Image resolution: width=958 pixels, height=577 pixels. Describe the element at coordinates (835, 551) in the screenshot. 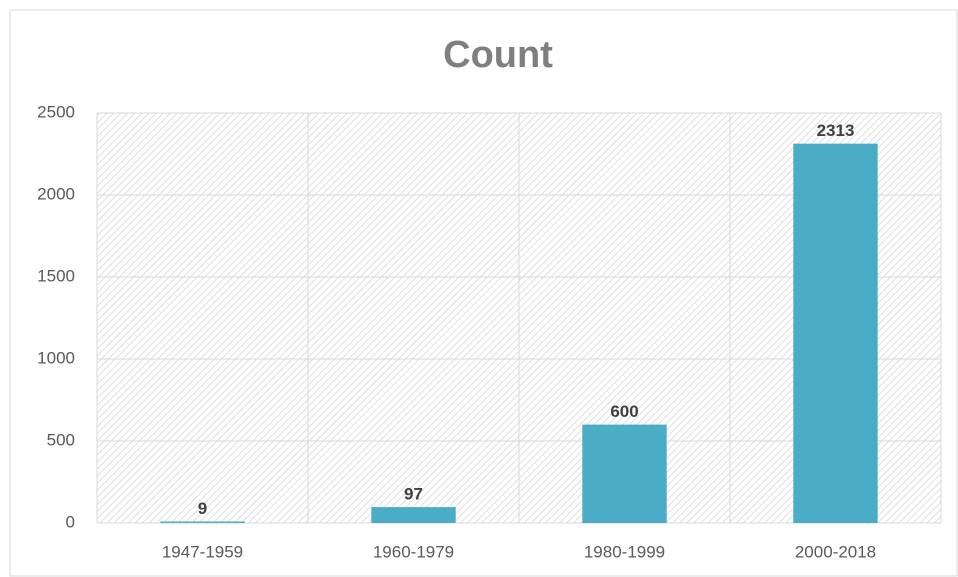

I see `x-tick-label: 2000-2018` at that location.